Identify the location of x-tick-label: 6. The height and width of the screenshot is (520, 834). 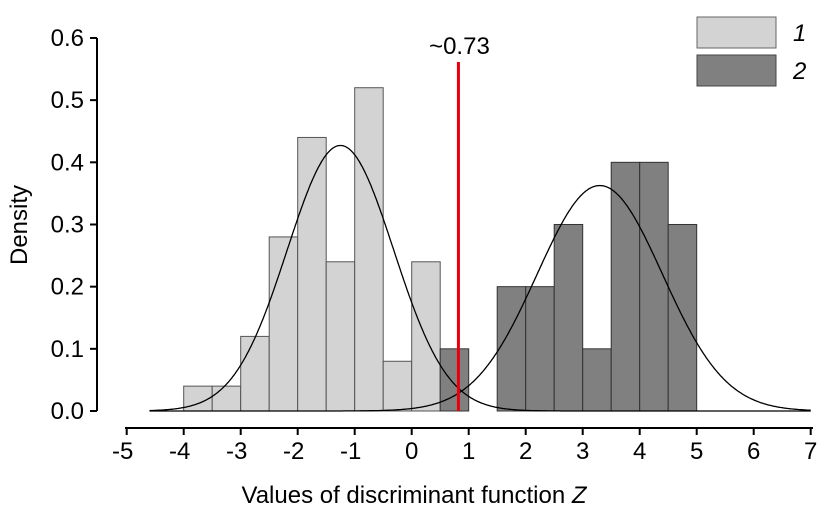
(753, 451).